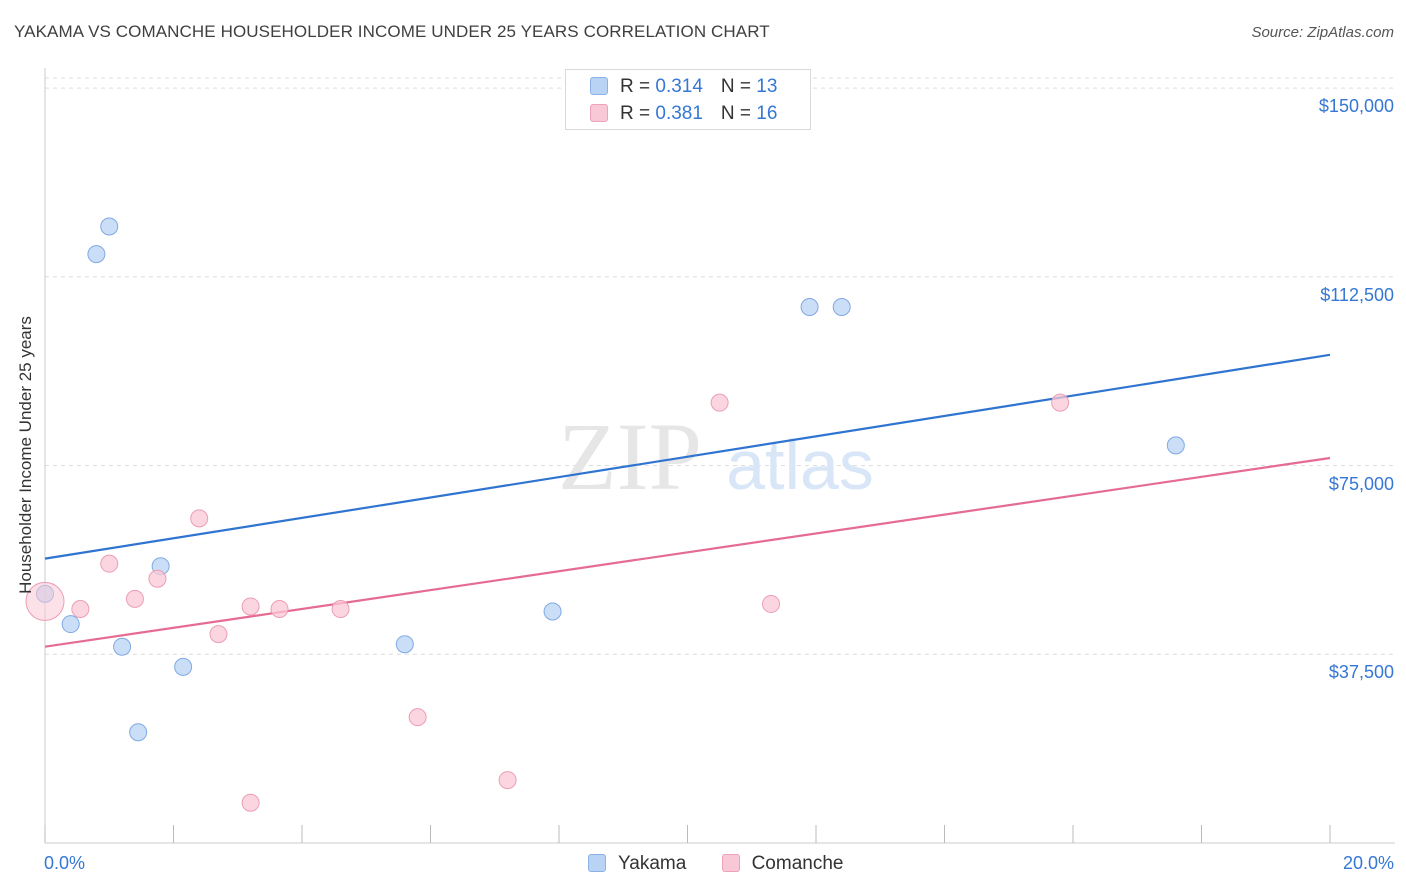 The width and height of the screenshot is (1406, 892). I want to click on legend-item-yakama: Yakama, so click(637, 864).